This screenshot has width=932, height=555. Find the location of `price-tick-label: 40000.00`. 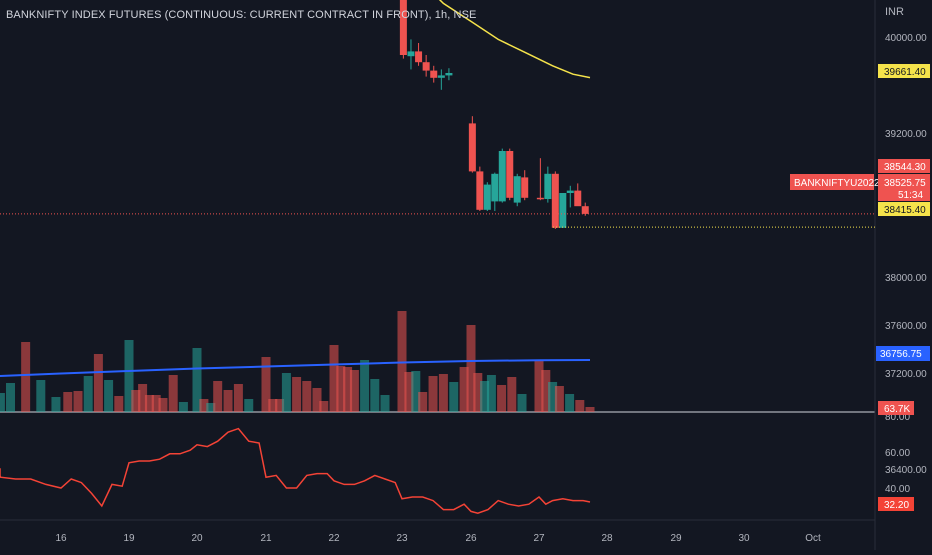

price-tick-label: 40000.00 is located at coordinates (906, 38).